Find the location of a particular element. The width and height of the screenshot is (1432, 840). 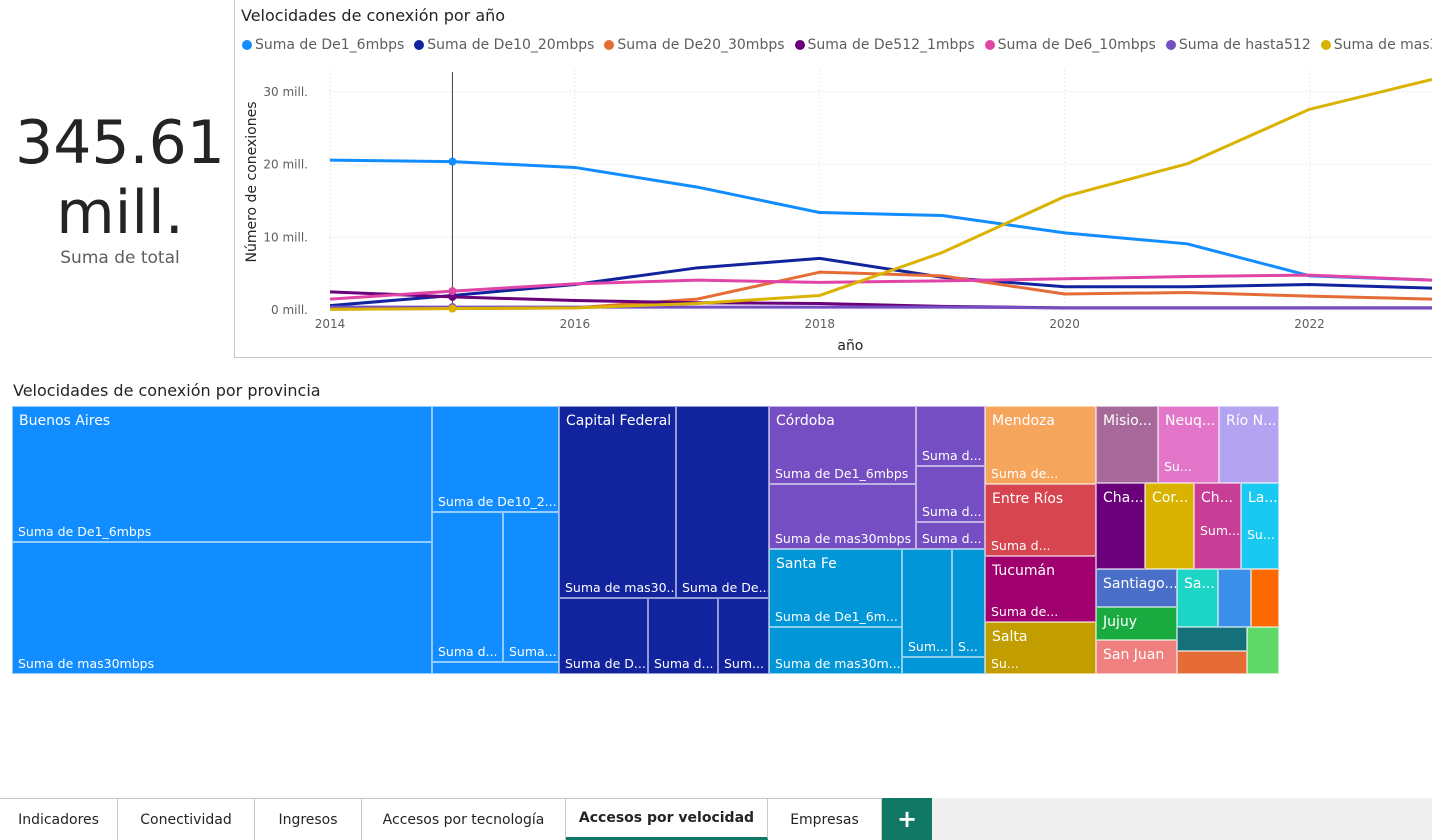

x-axis-title: año is located at coordinates (850, 346).